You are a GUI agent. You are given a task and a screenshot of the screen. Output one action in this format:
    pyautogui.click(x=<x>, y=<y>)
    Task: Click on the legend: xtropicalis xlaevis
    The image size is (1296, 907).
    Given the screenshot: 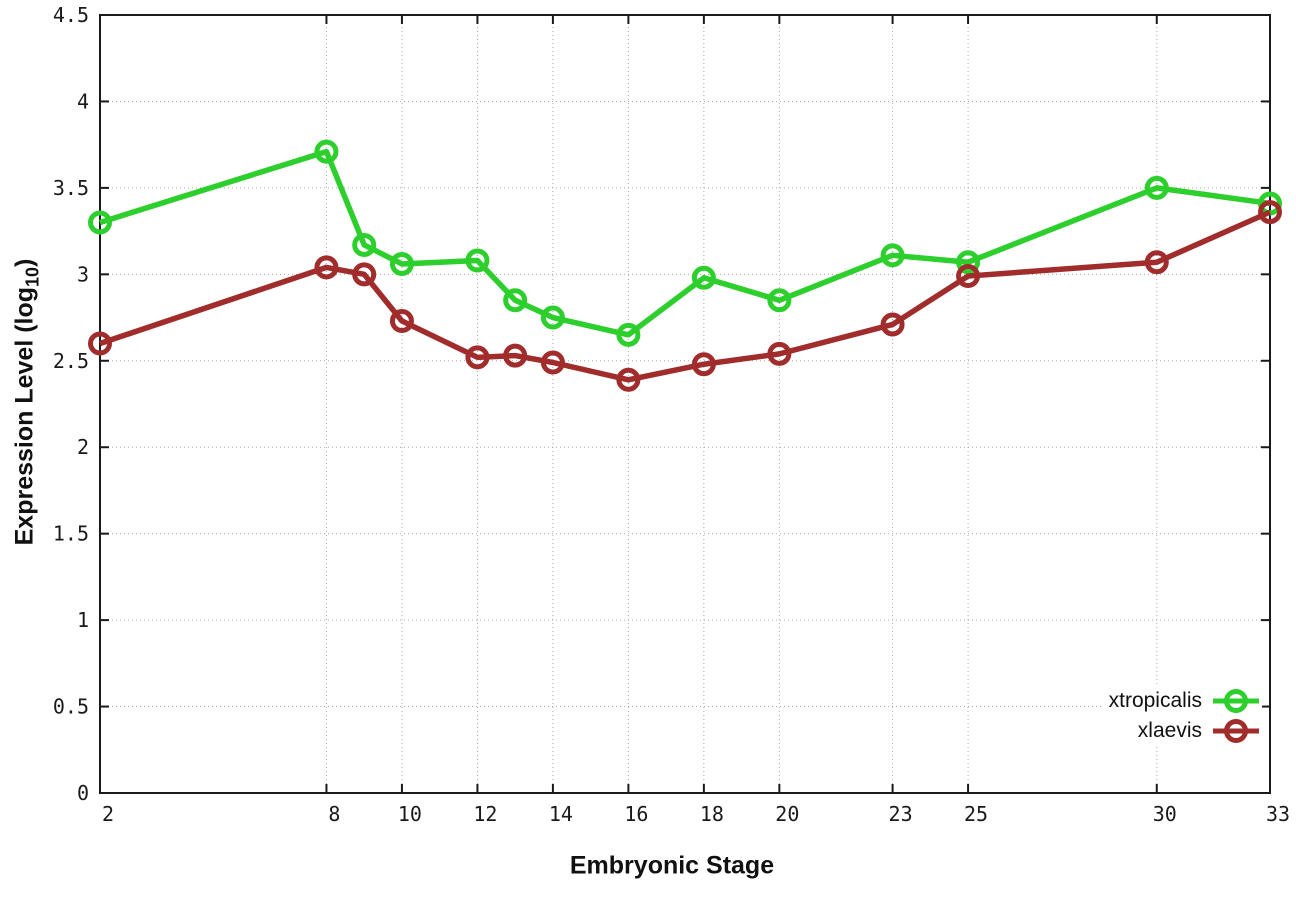 What is the action you would take?
    pyautogui.click(x=1182, y=716)
    